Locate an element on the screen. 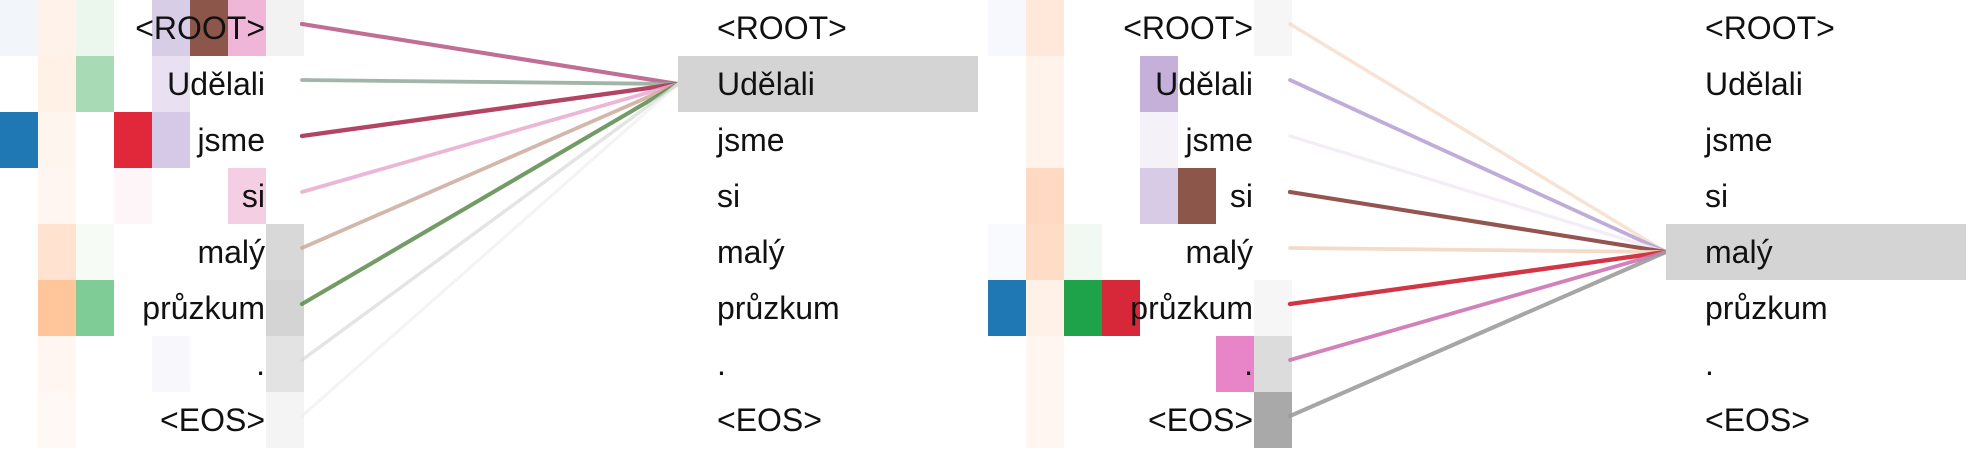 Image resolution: width=1970 pixels, height=455 pixels. left-token: . is located at coordinates (260, 364).